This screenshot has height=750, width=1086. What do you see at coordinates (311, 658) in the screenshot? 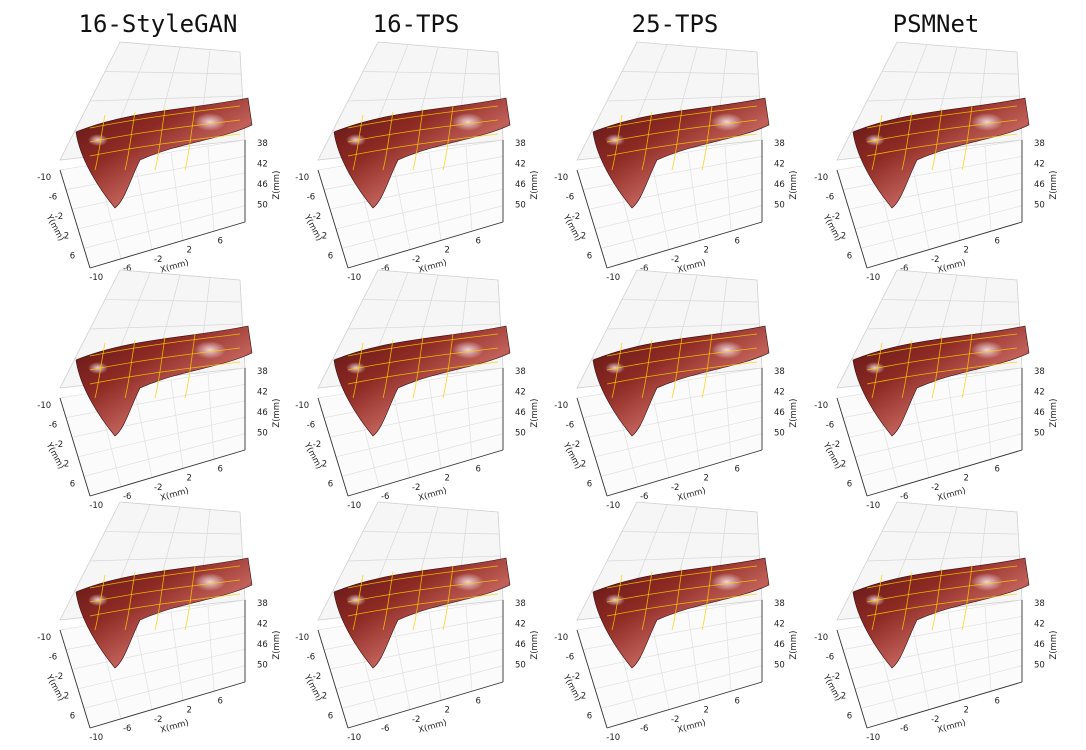
I see `y-tick-label: -6` at bounding box center [311, 658].